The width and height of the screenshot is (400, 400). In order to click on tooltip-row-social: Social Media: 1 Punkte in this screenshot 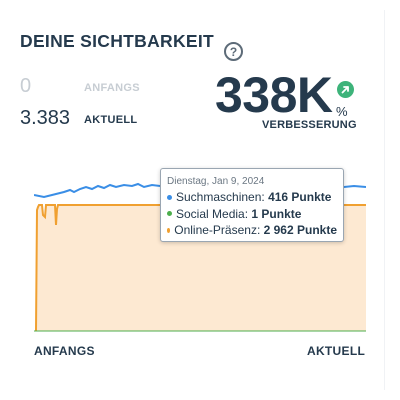, I will do `click(252, 214)`.